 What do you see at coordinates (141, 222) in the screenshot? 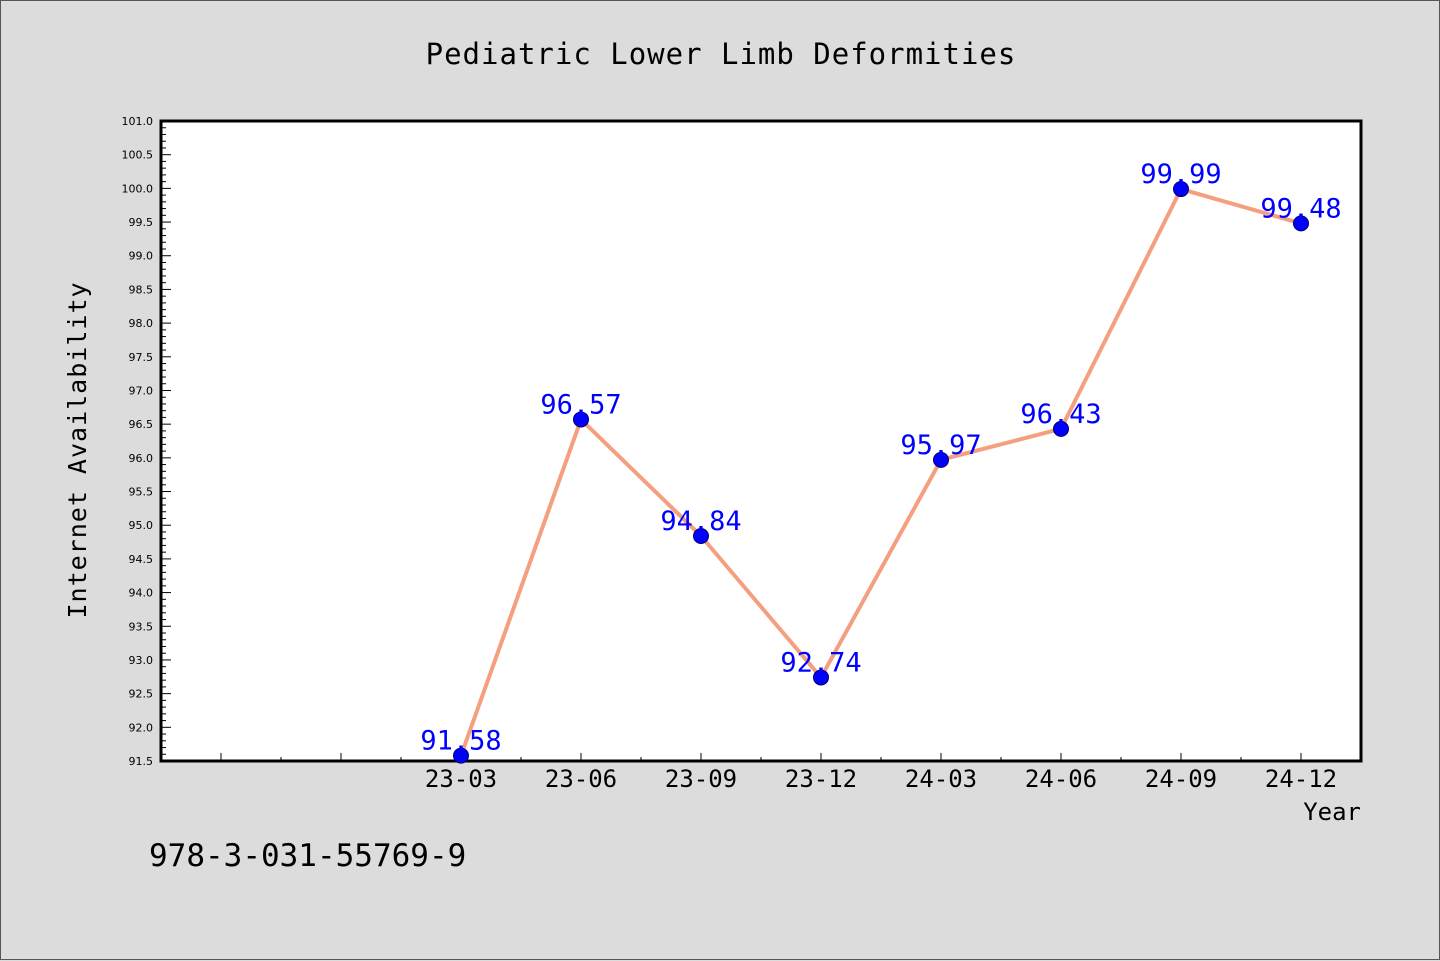
I see `y-tick-label: 99.5` at bounding box center [141, 222].